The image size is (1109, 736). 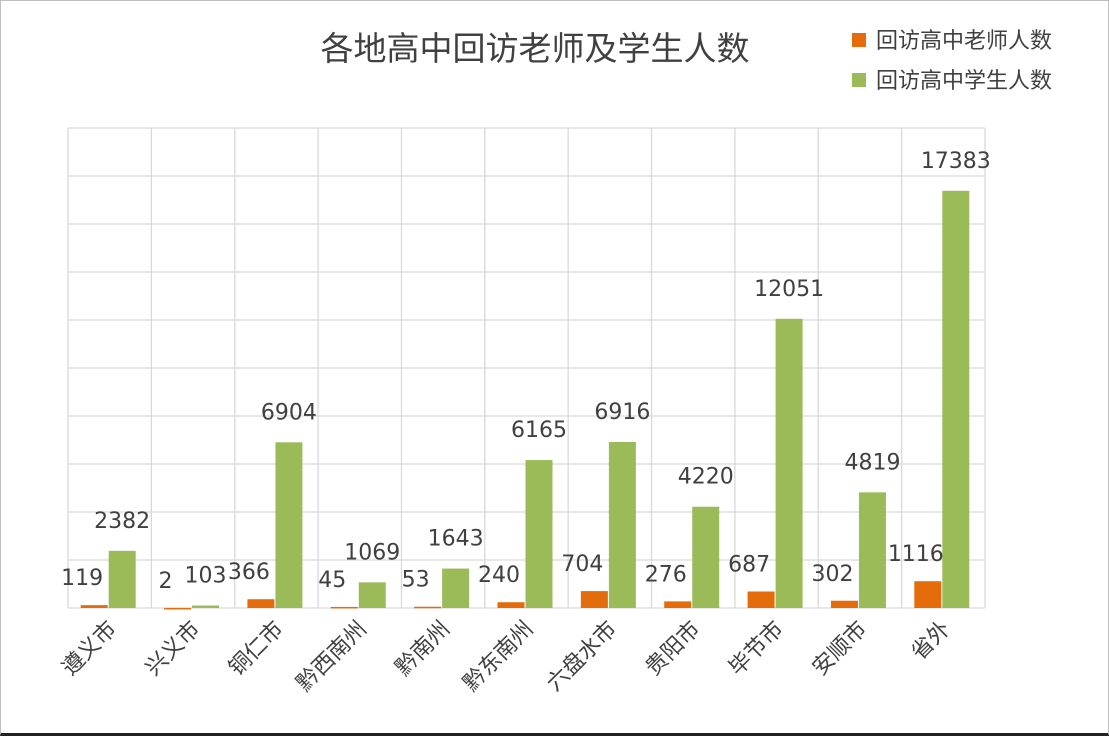 What do you see at coordinates (82, 578) in the screenshot?
I see `data-label-teachers: 119` at bounding box center [82, 578].